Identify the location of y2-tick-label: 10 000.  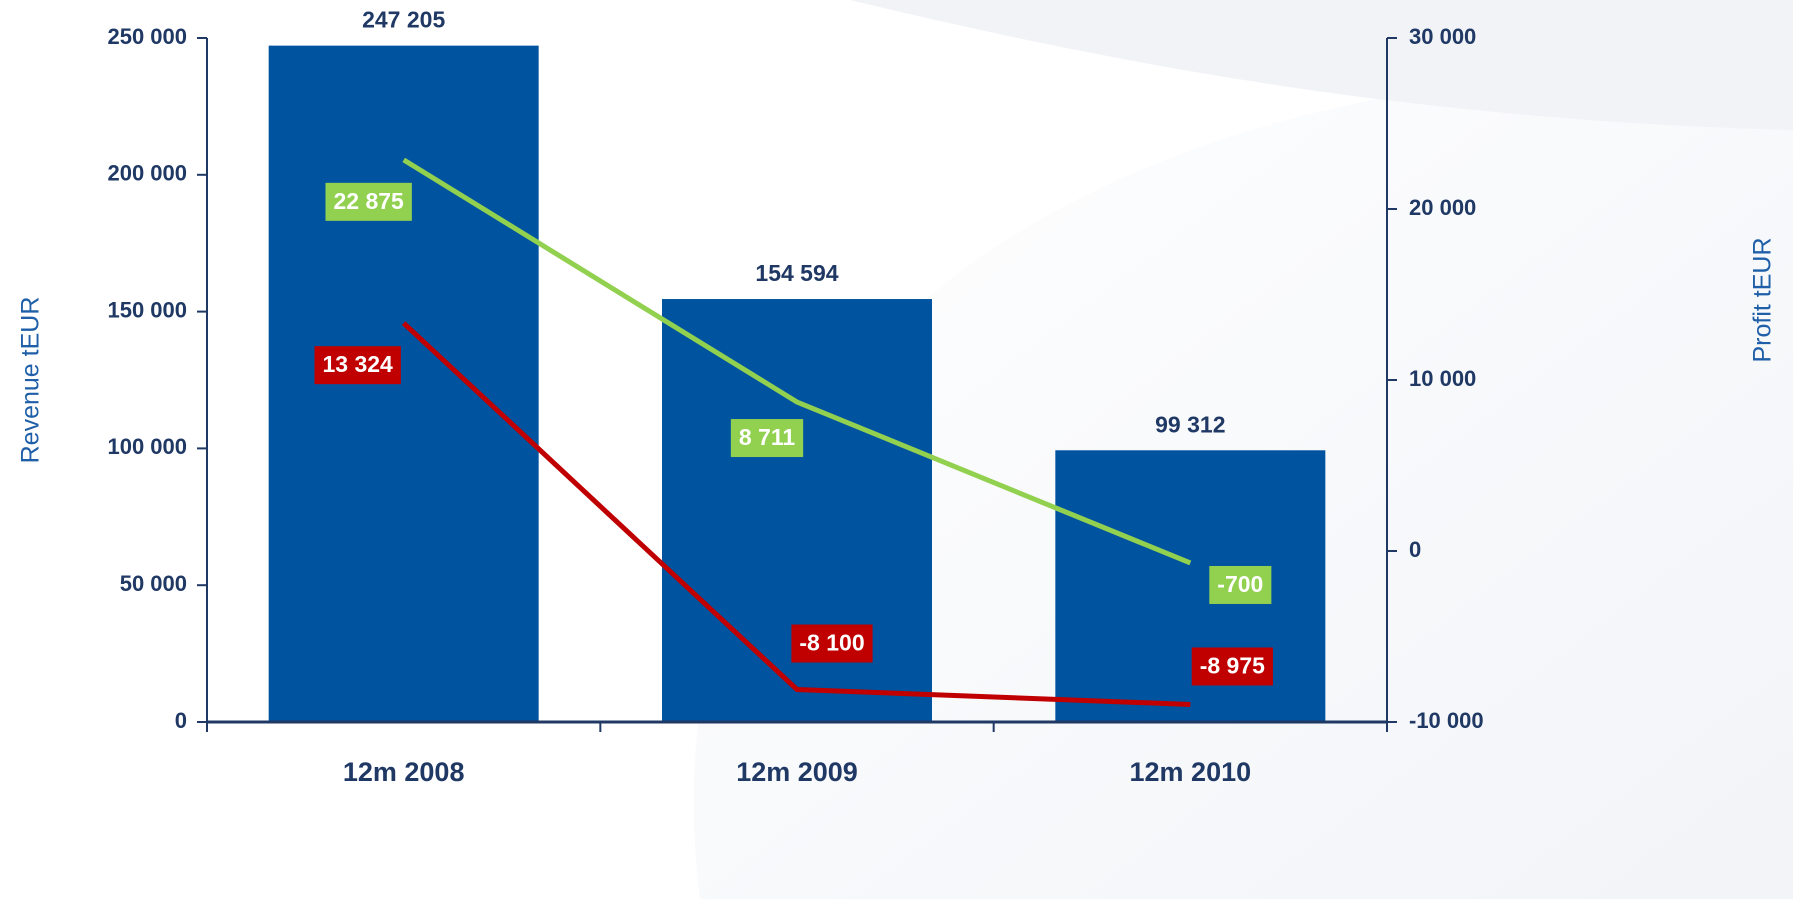
(1442, 378).